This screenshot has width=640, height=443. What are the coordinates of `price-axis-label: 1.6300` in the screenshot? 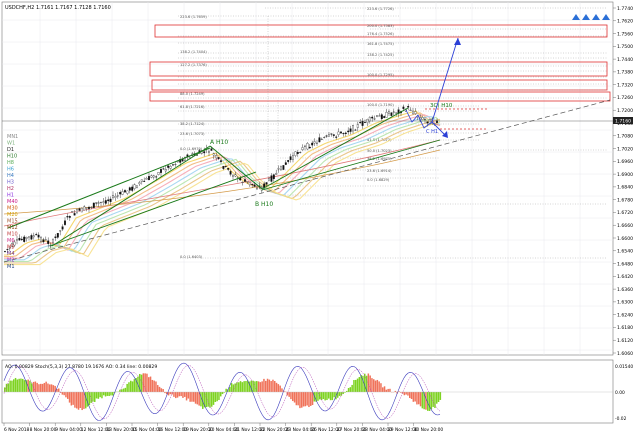 It's located at (625, 303).